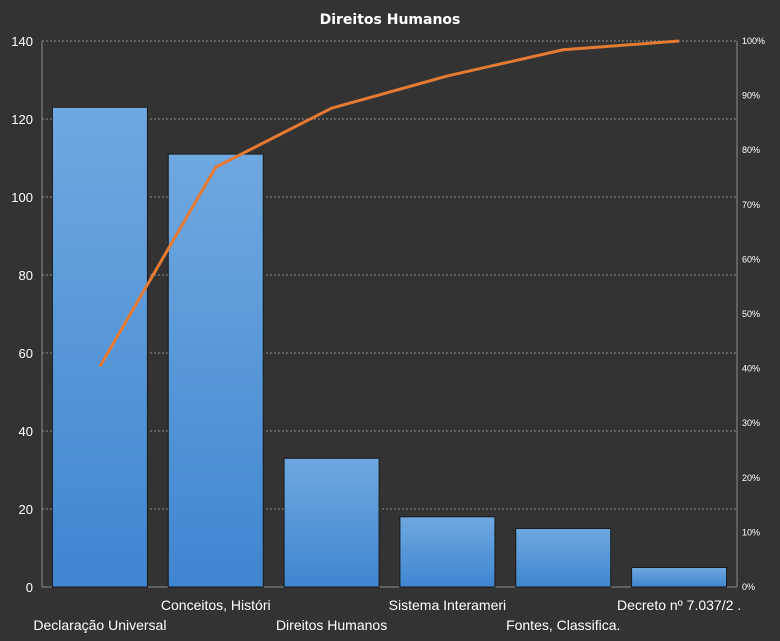  What do you see at coordinates (22, 41) in the screenshot?
I see `y-tick-label: 140` at bounding box center [22, 41].